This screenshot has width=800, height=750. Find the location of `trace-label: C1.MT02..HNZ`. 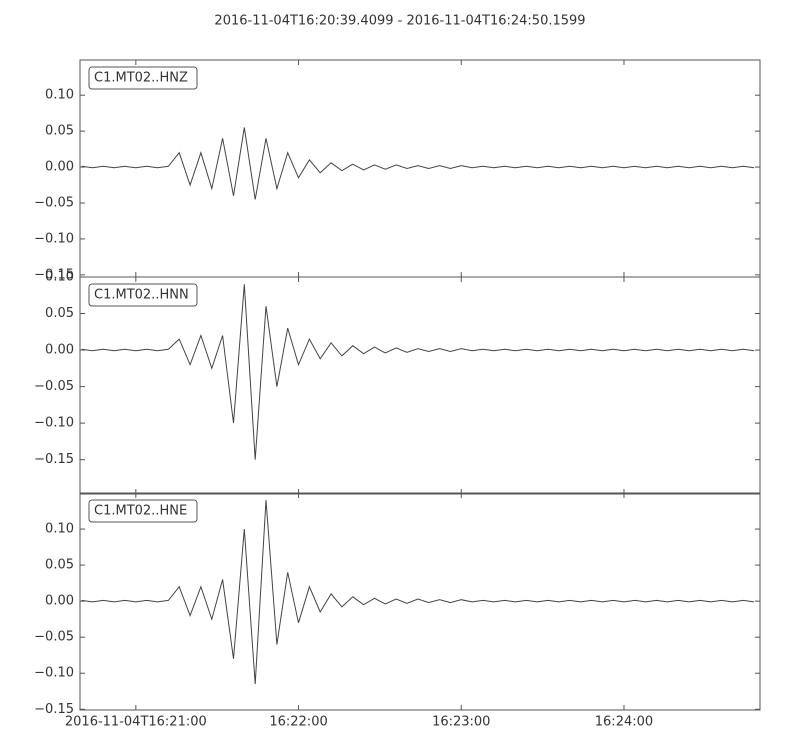

trace-label: C1.MT02..HNZ is located at coordinates (141, 78).